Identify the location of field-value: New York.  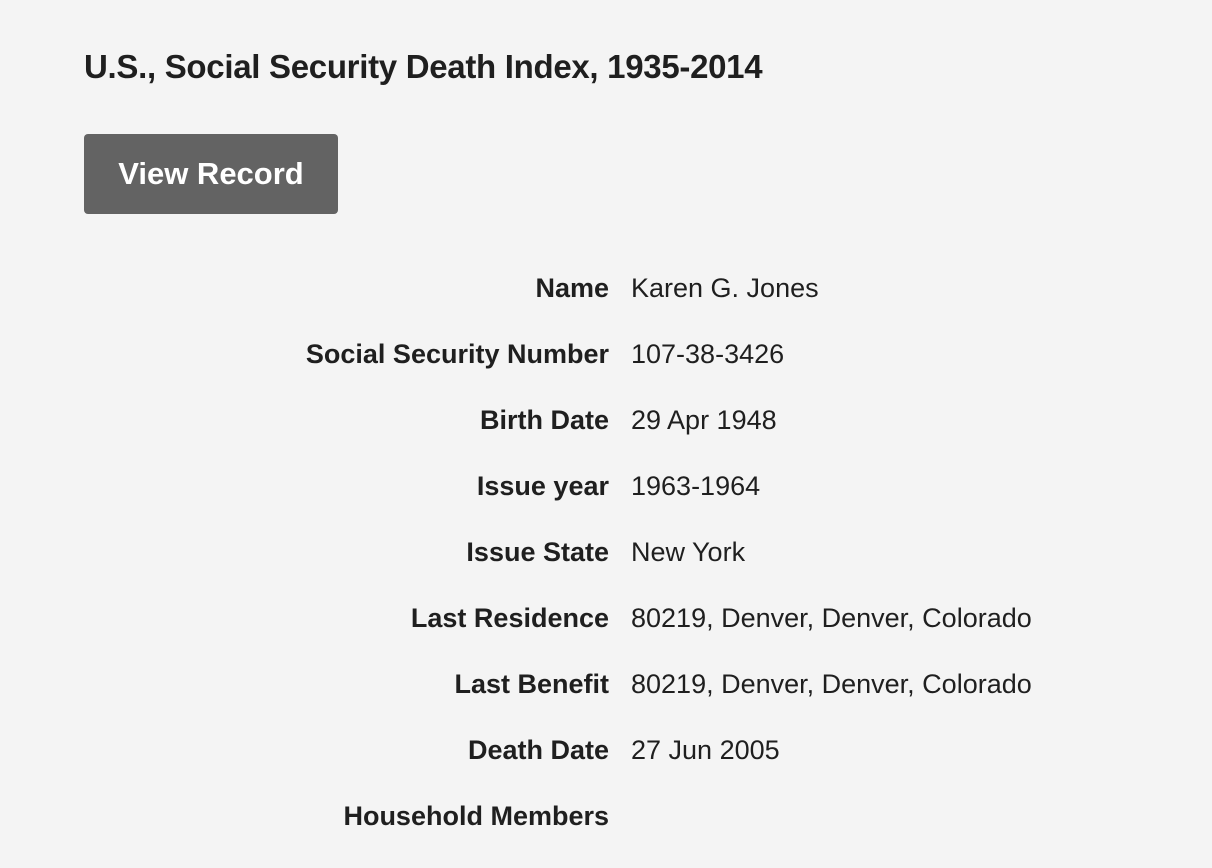
(688, 551).